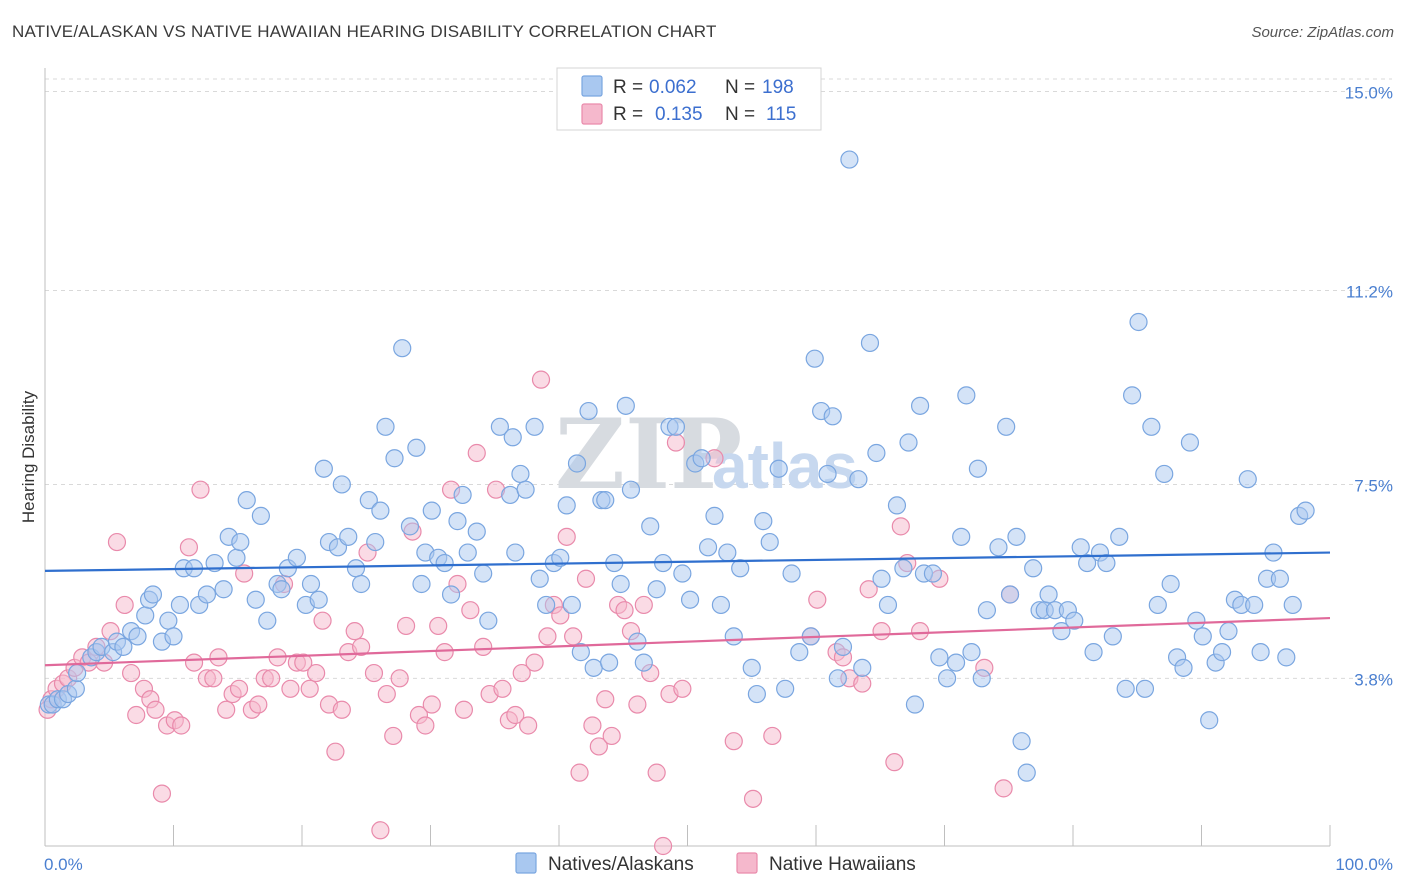  What do you see at coordinates (1364, 864) in the screenshot?
I see `x-tick-label-1: 100.0%` at bounding box center [1364, 864].